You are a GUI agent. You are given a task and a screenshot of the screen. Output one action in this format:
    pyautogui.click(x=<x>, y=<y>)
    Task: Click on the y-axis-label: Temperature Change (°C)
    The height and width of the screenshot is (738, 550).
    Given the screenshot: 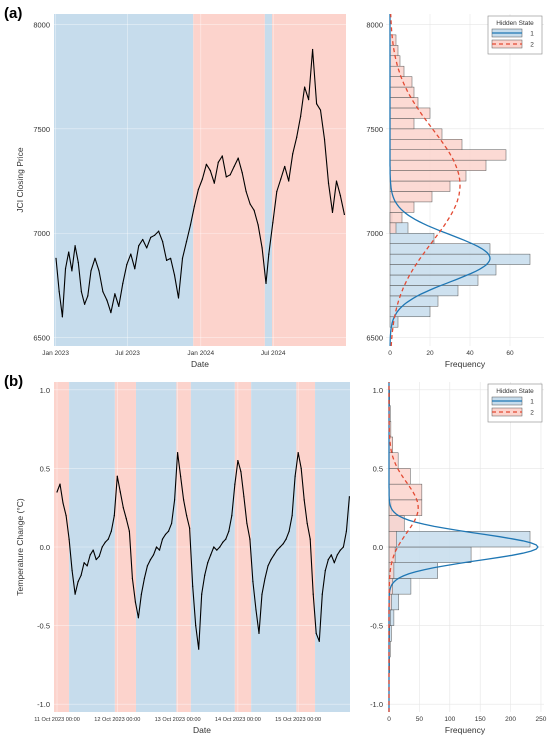 What is the action you would take?
    pyautogui.click(x=20, y=547)
    